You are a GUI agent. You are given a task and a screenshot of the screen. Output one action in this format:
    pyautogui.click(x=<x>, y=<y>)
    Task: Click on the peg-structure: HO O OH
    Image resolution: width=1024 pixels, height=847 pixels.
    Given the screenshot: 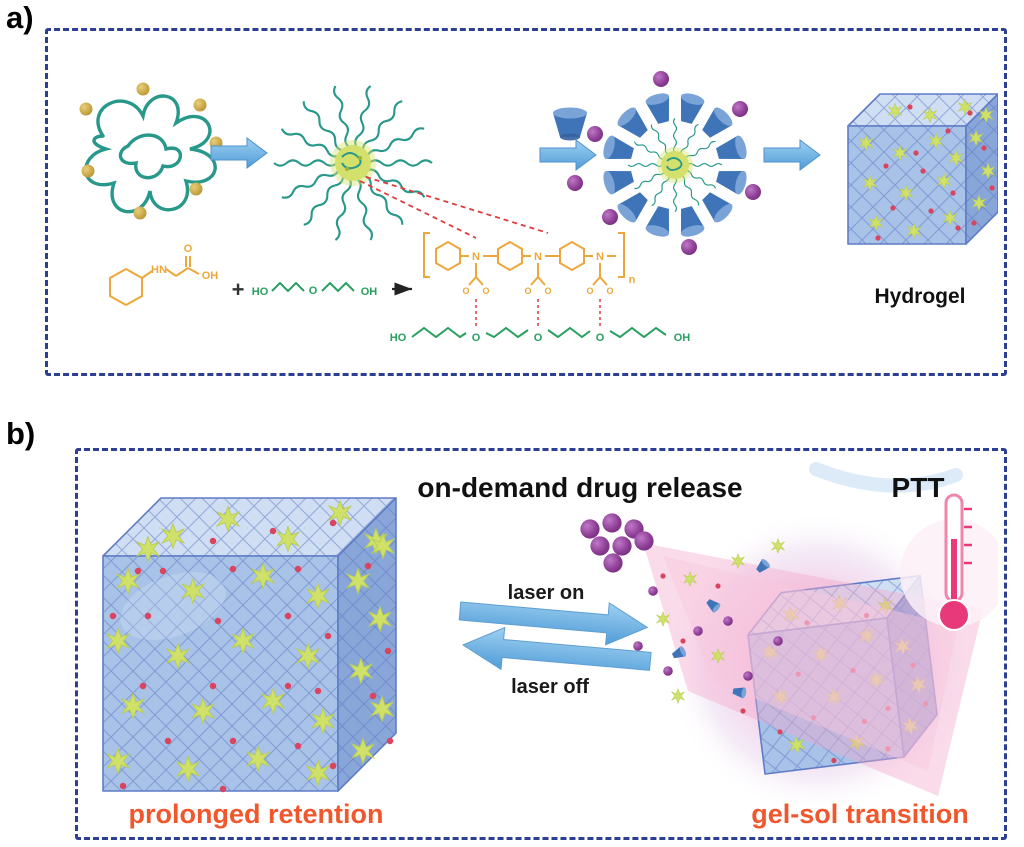 What is the action you would take?
    pyautogui.click(x=315, y=289)
    